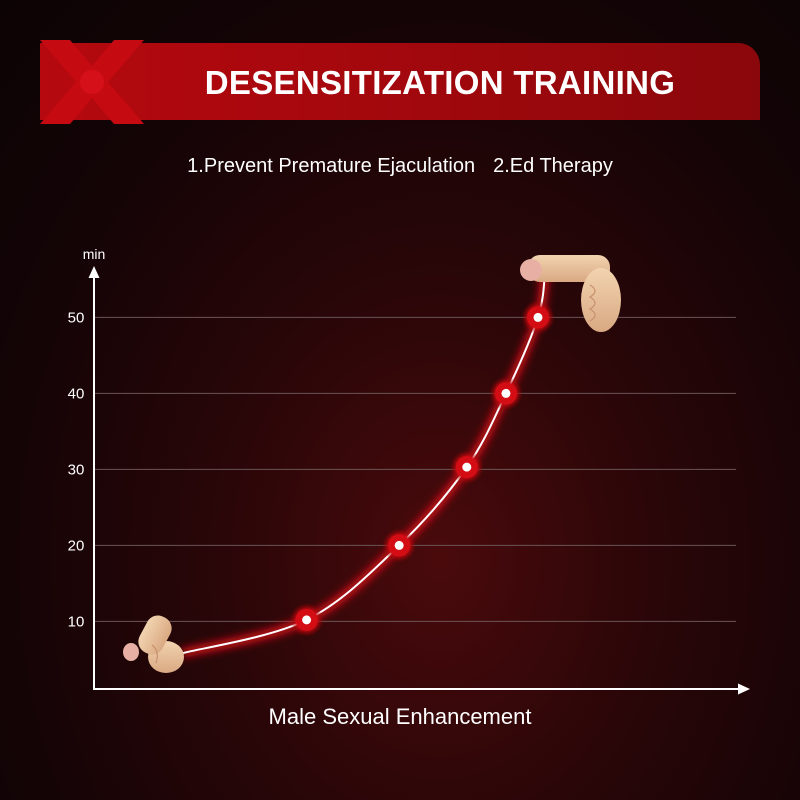 The image size is (800, 800). What do you see at coordinates (331, 166) in the screenshot?
I see `subtitle-item-1: 1.Prevent Premature Ejaculation` at bounding box center [331, 166].